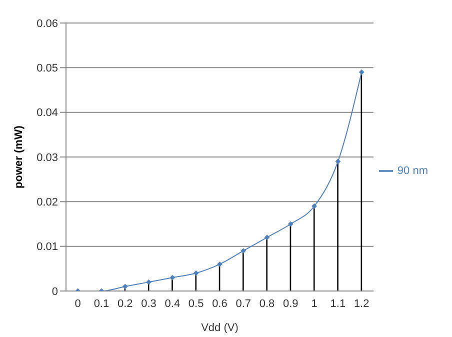 The height and width of the screenshot is (337, 452). Describe the element at coordinates (102, 304) in the screenshot. I see `x-tick-label: 0.1` at that location.